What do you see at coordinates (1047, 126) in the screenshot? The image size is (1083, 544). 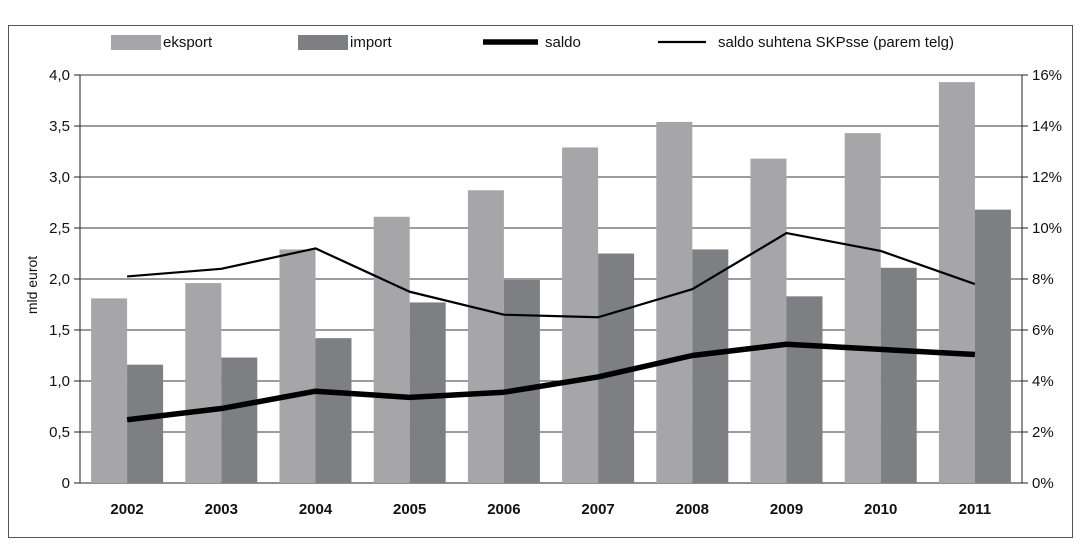 I see `y2-tick-label: 14%` at bounding box center [1047, 126].